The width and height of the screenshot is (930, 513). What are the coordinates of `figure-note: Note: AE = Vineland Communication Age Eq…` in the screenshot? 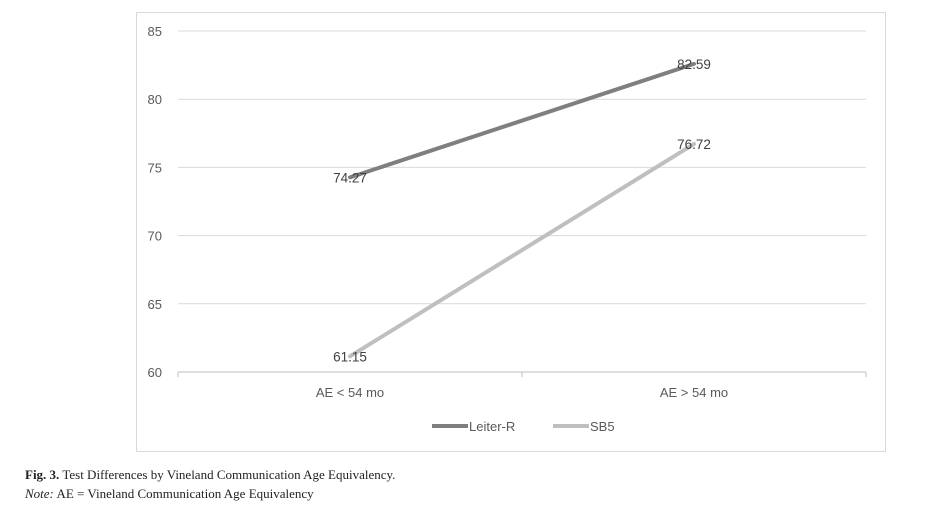 It's located at (169, 494).